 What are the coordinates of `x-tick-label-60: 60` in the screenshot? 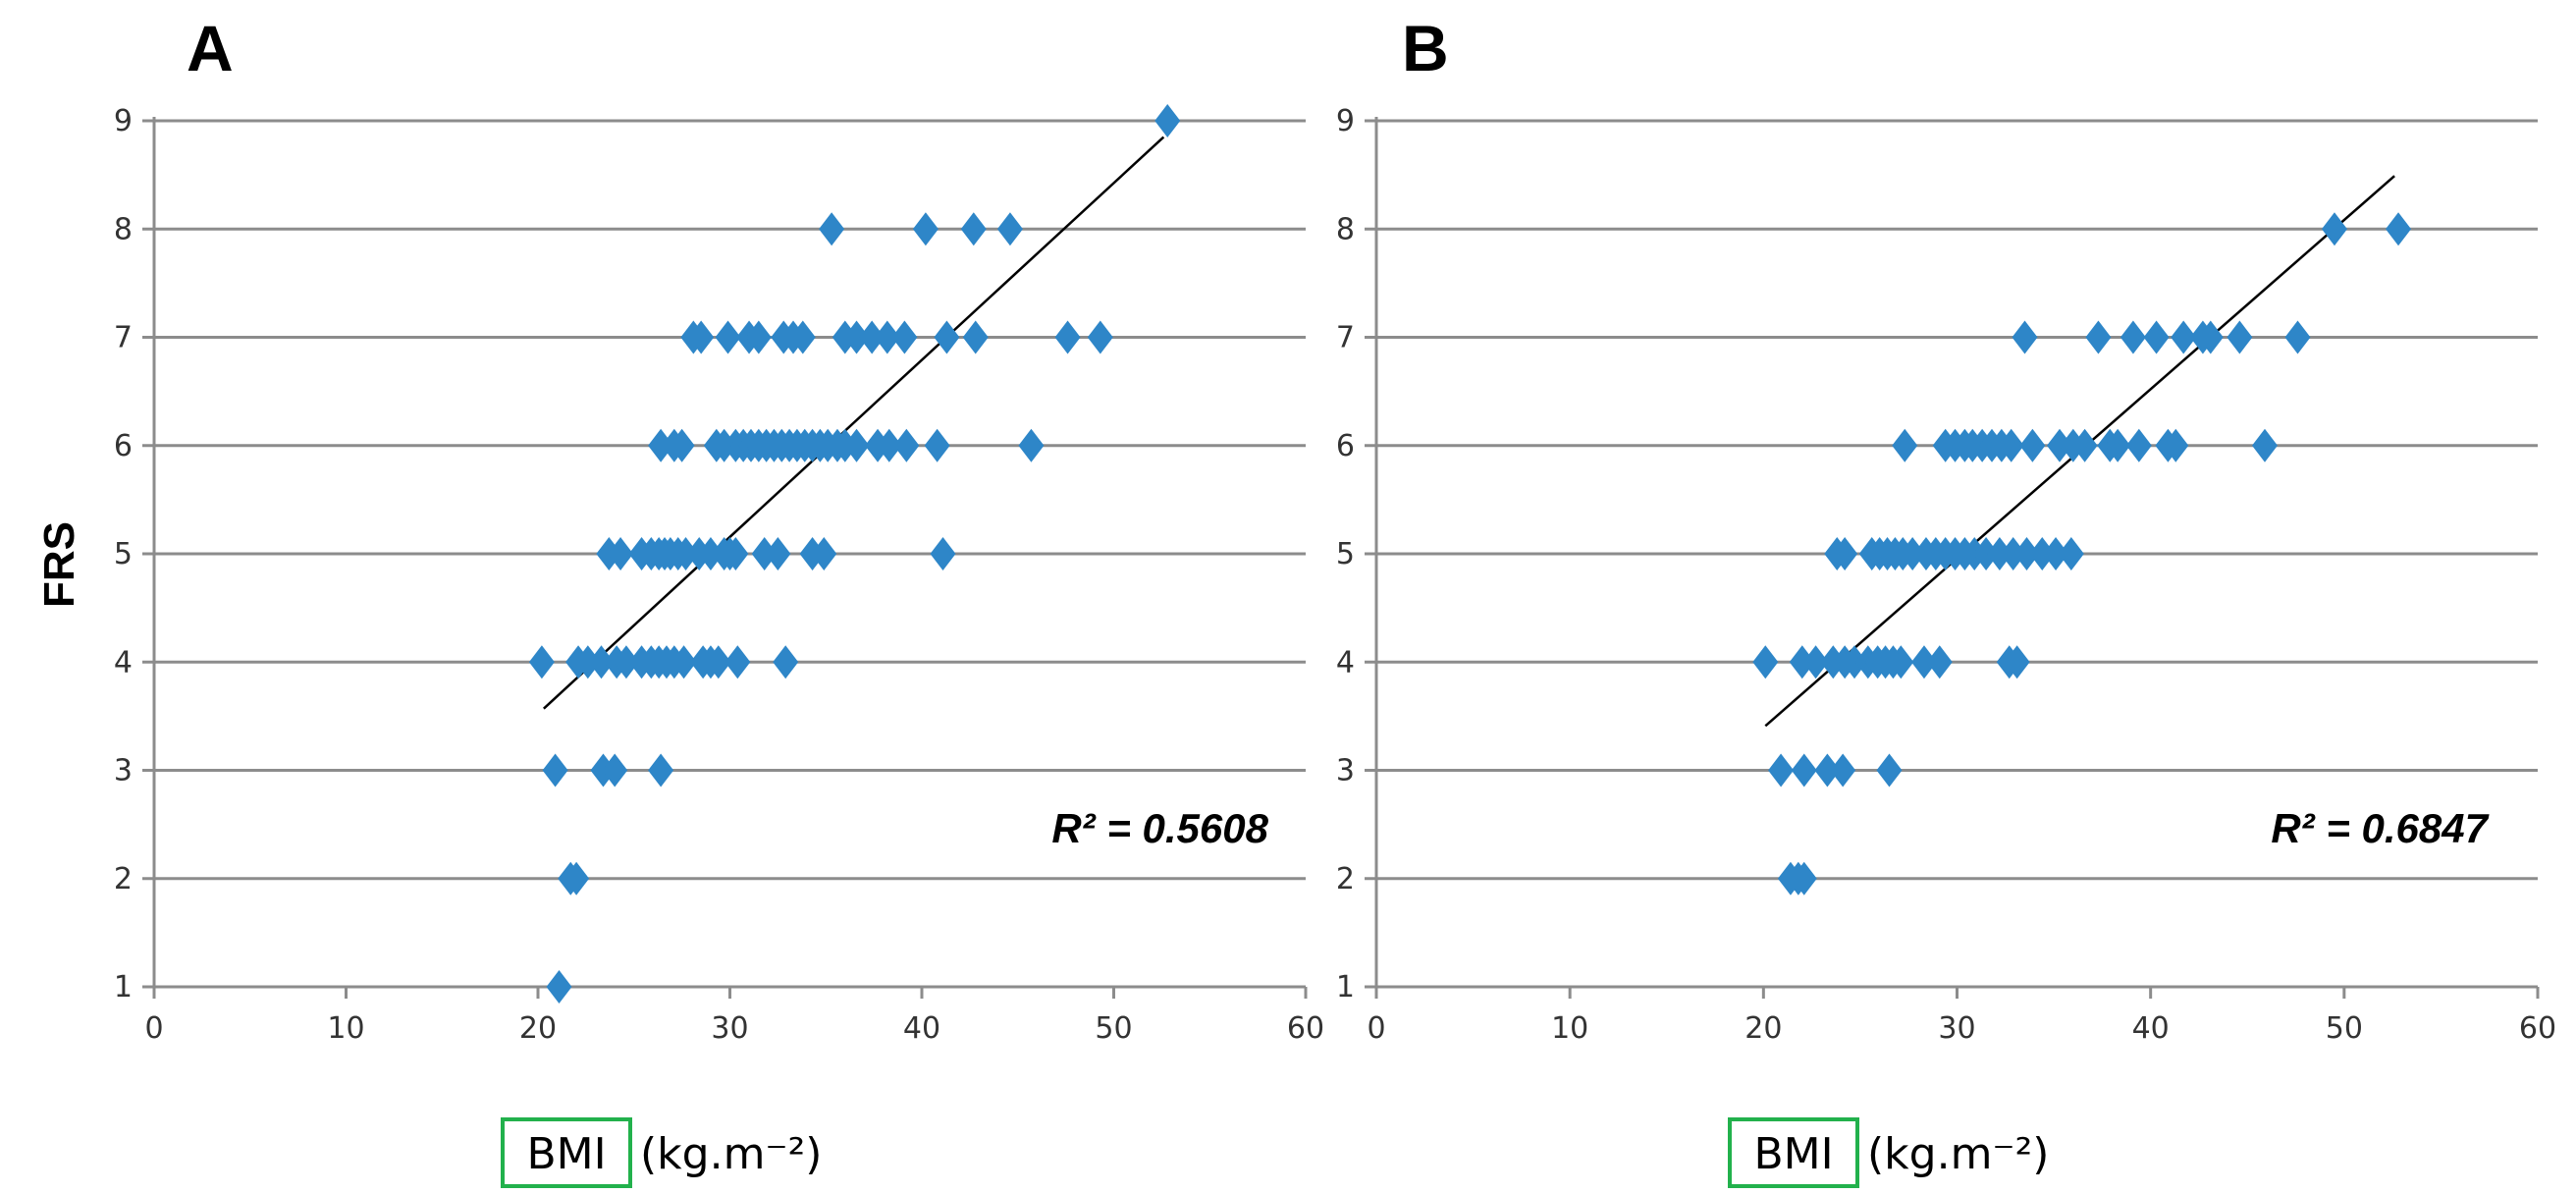 It's located at (2537, 1029).